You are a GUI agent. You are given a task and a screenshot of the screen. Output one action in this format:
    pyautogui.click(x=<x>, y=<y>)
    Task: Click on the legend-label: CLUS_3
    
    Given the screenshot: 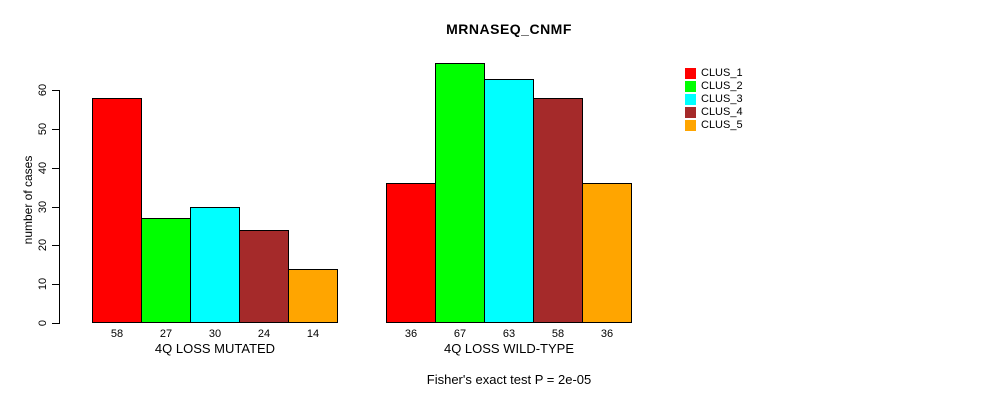 What is the action you would take?
    pyautogui.click(x=722, y=99)
    